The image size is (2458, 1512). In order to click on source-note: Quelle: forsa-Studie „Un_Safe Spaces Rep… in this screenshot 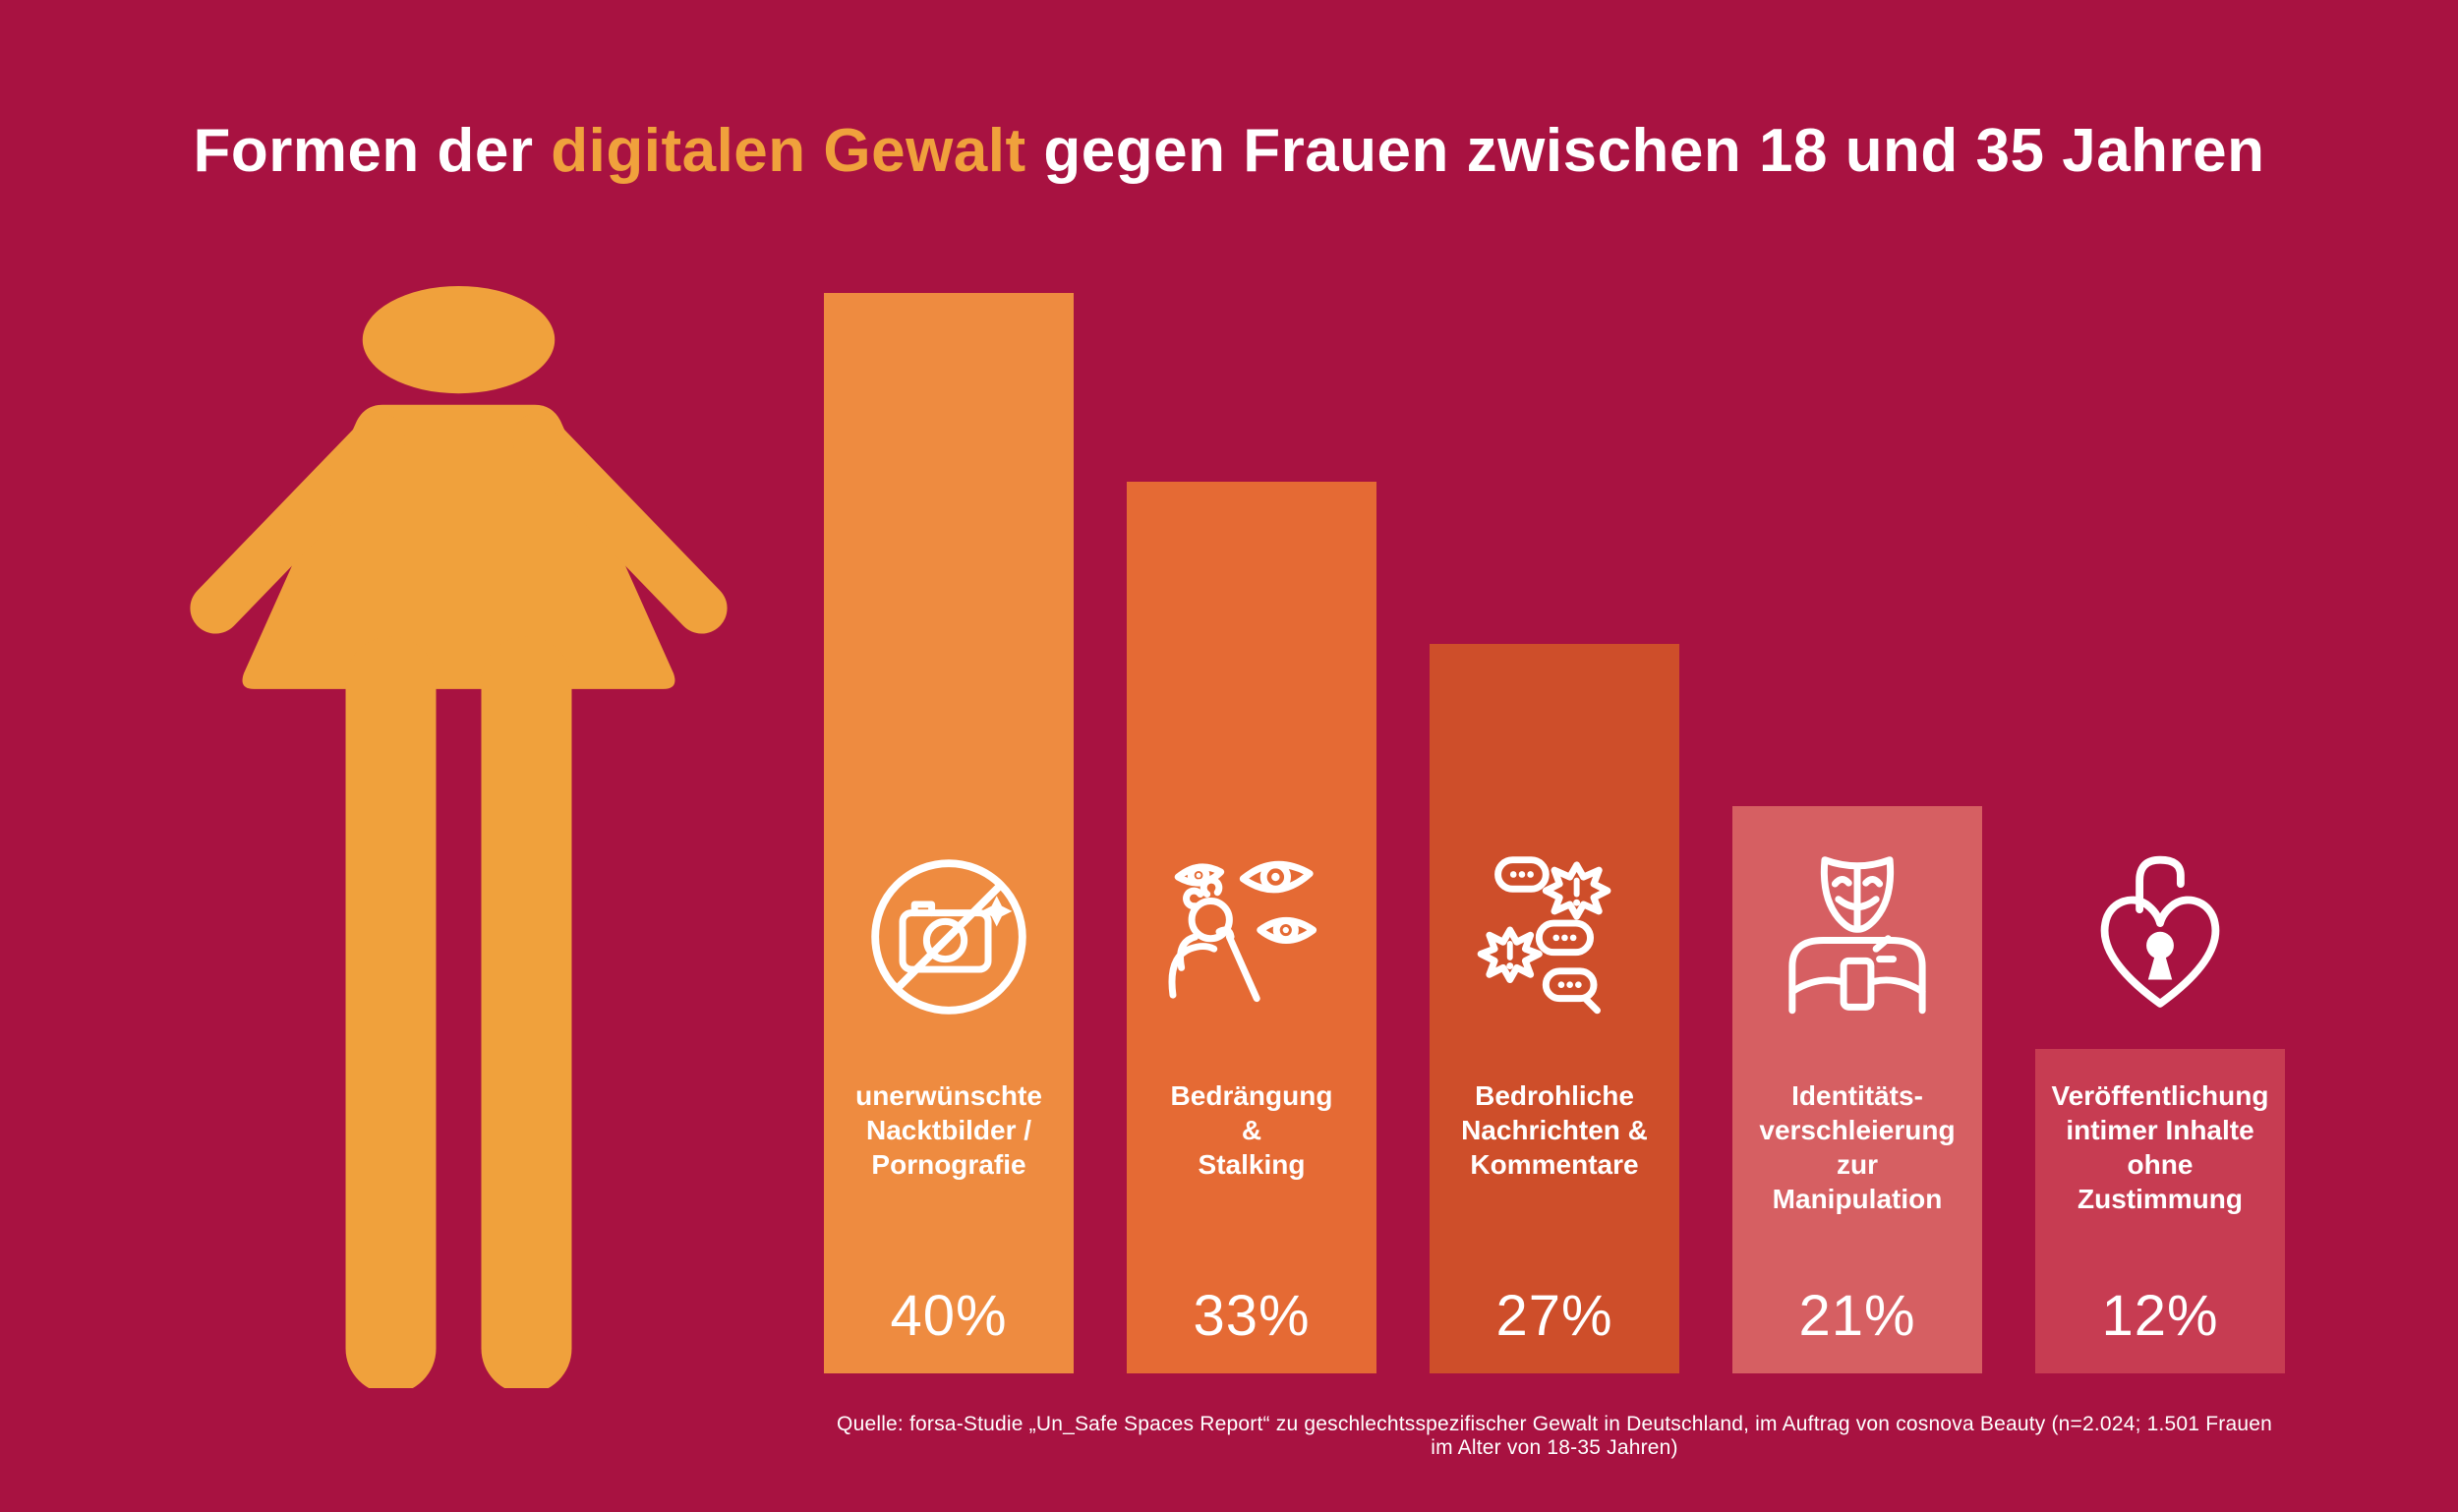, I will do `click(1554, 1436)`.